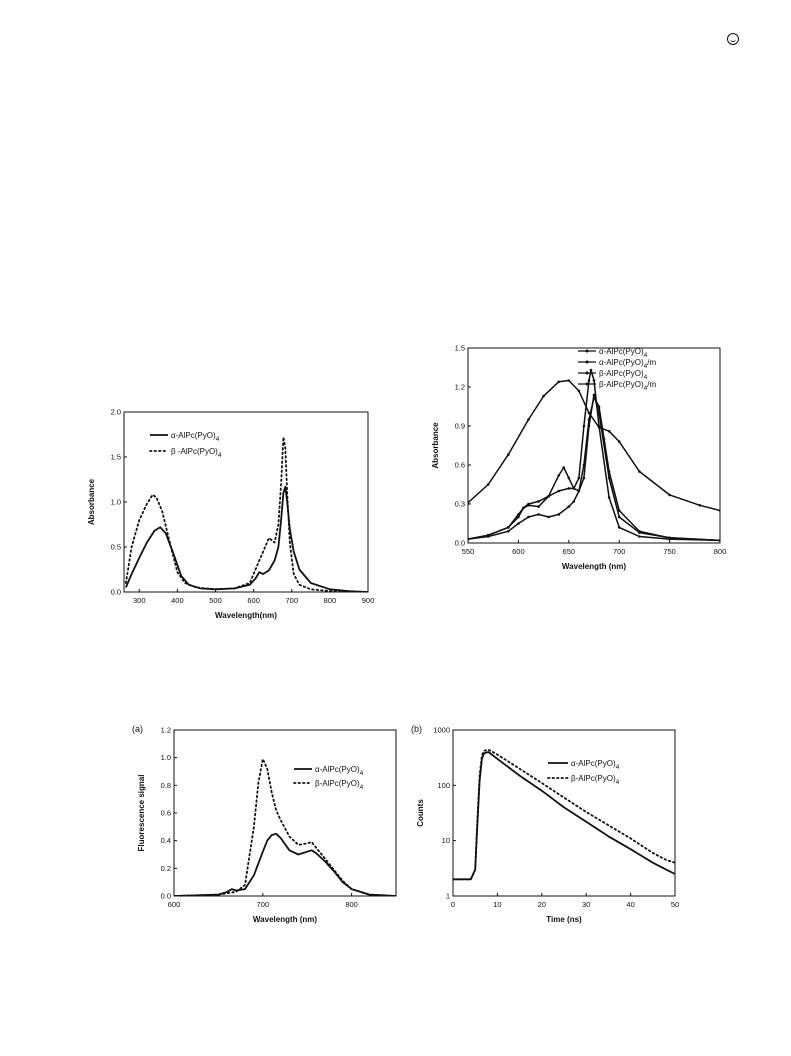  I want to click on decay-x-axis-label: Time (ns), so click(564, 919).